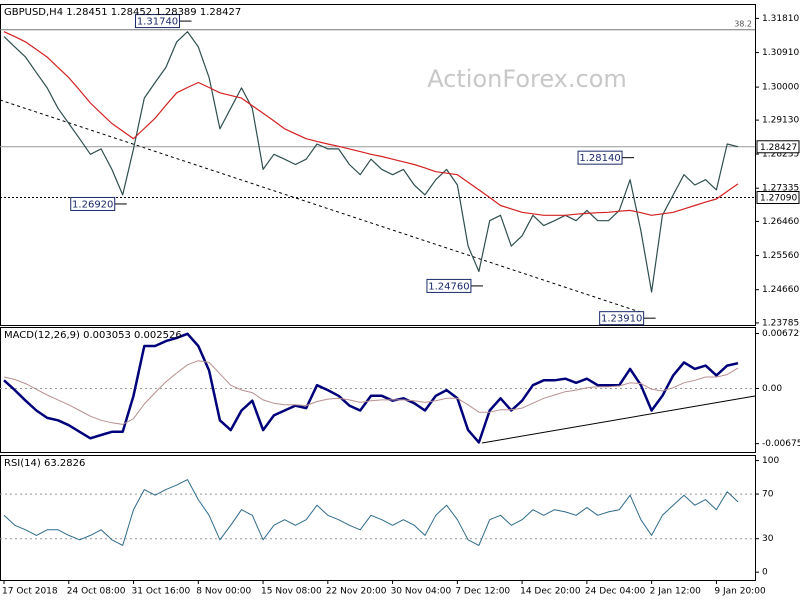 The height and width of the screenshot is (600, 800). I want to click on y-tick-label: 1.27335, so click(780, 189).